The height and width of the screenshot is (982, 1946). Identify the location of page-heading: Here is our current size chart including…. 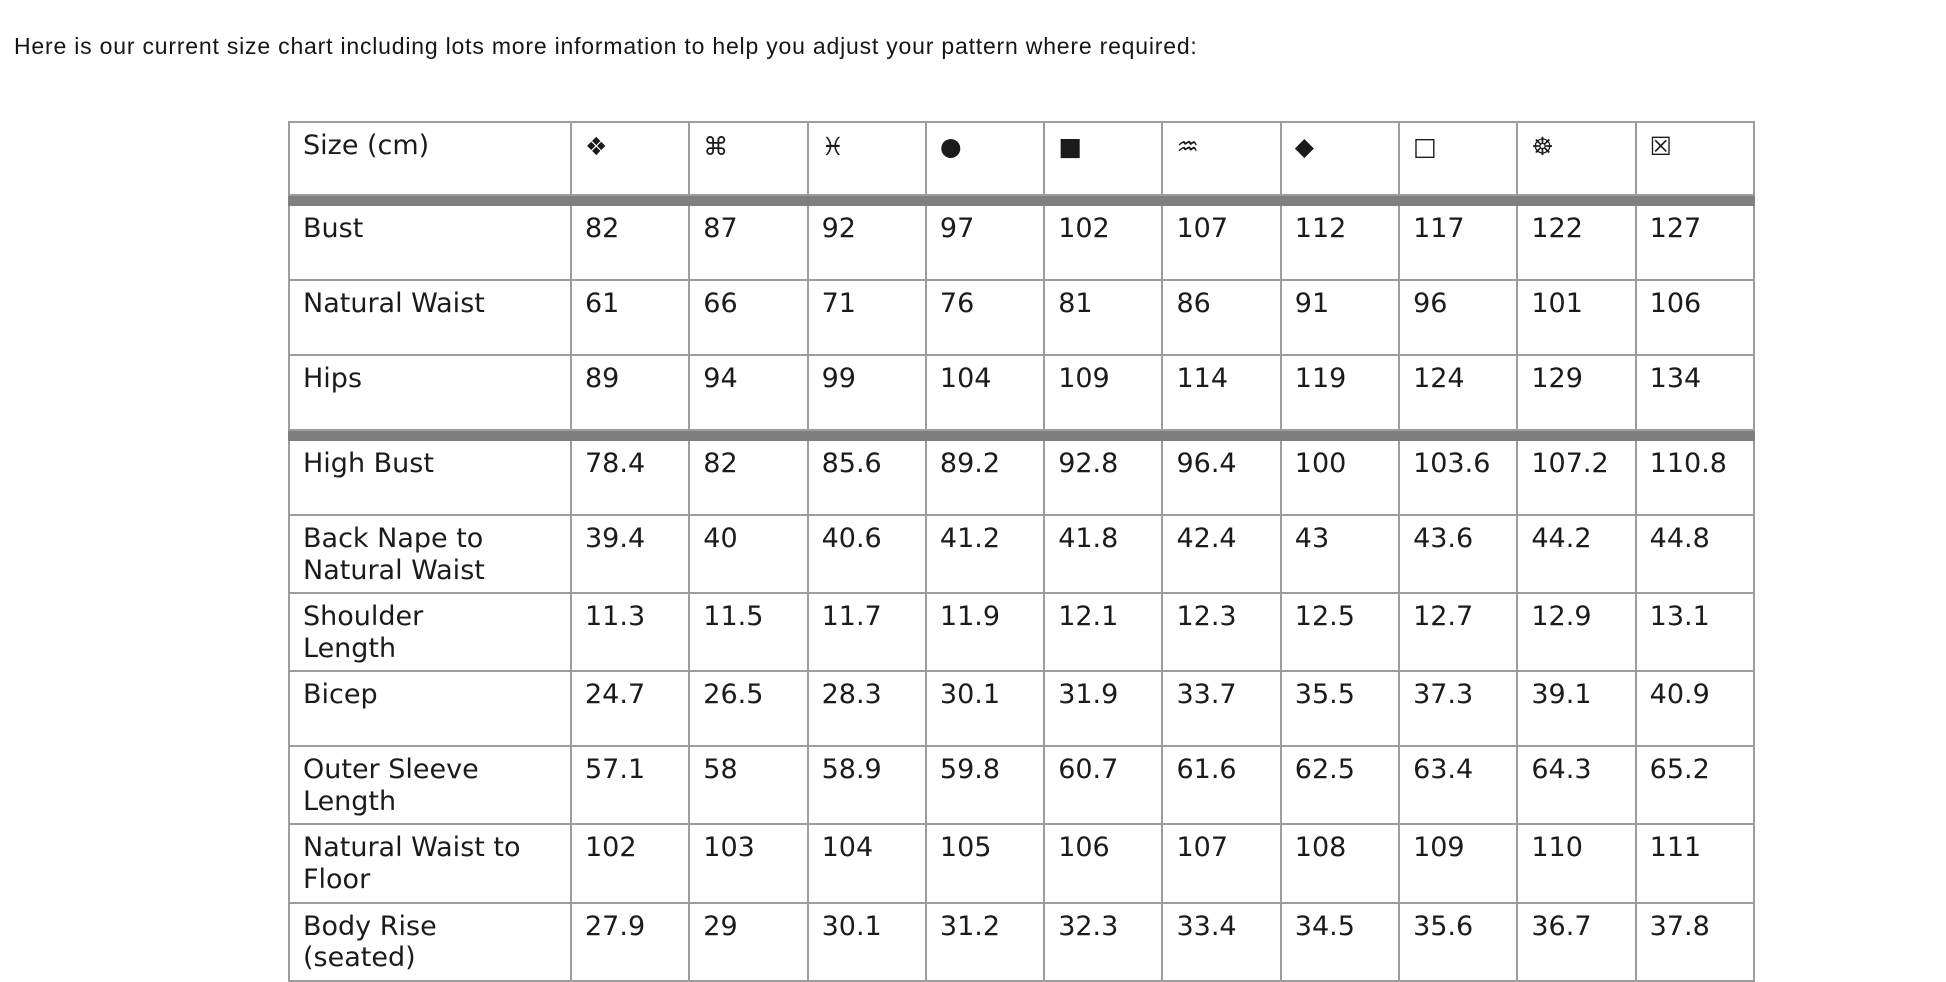
(606, 46).